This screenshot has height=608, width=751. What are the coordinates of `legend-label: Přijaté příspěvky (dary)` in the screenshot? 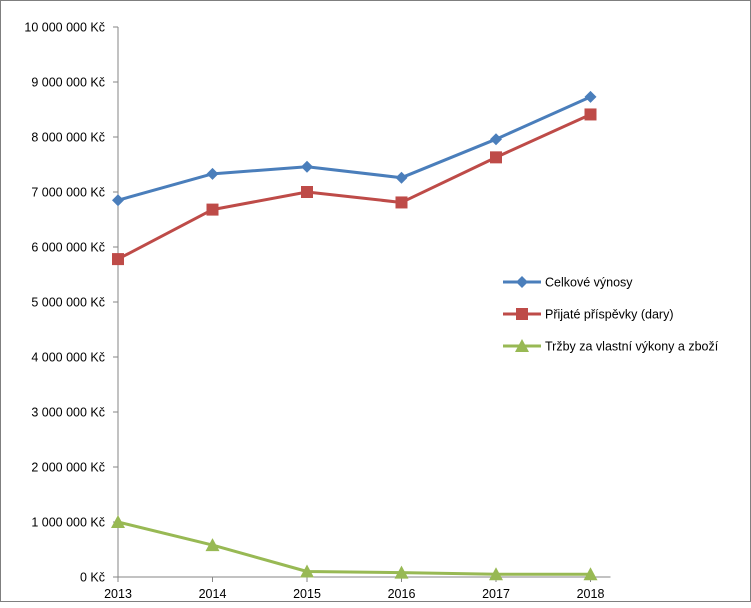 It's located at (609, 315).